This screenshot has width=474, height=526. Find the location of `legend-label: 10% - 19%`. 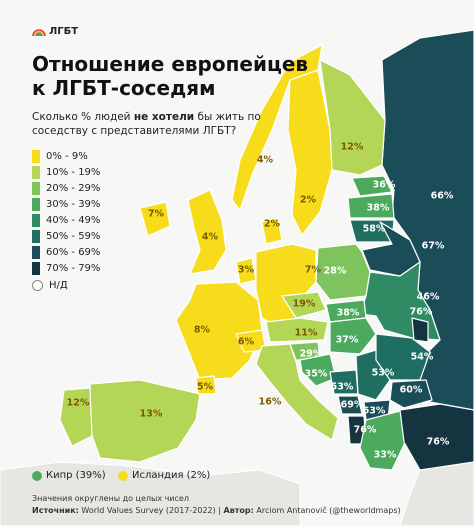

legend-label: 10% - 19% is located at coordinates (73, 172).